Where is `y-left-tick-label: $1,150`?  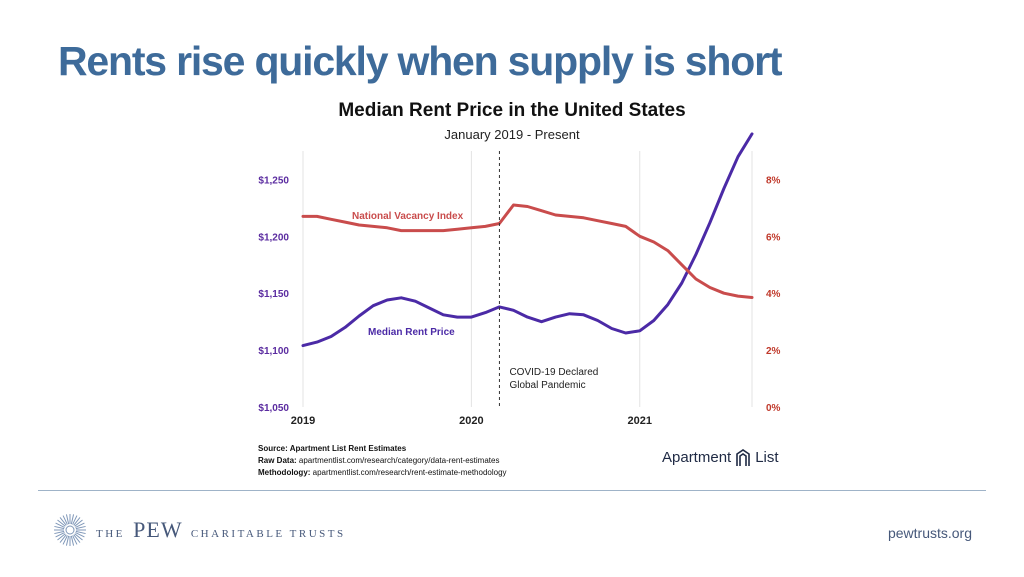 y-left-tick-label: $1,150 is located at coordinates (273, 294).